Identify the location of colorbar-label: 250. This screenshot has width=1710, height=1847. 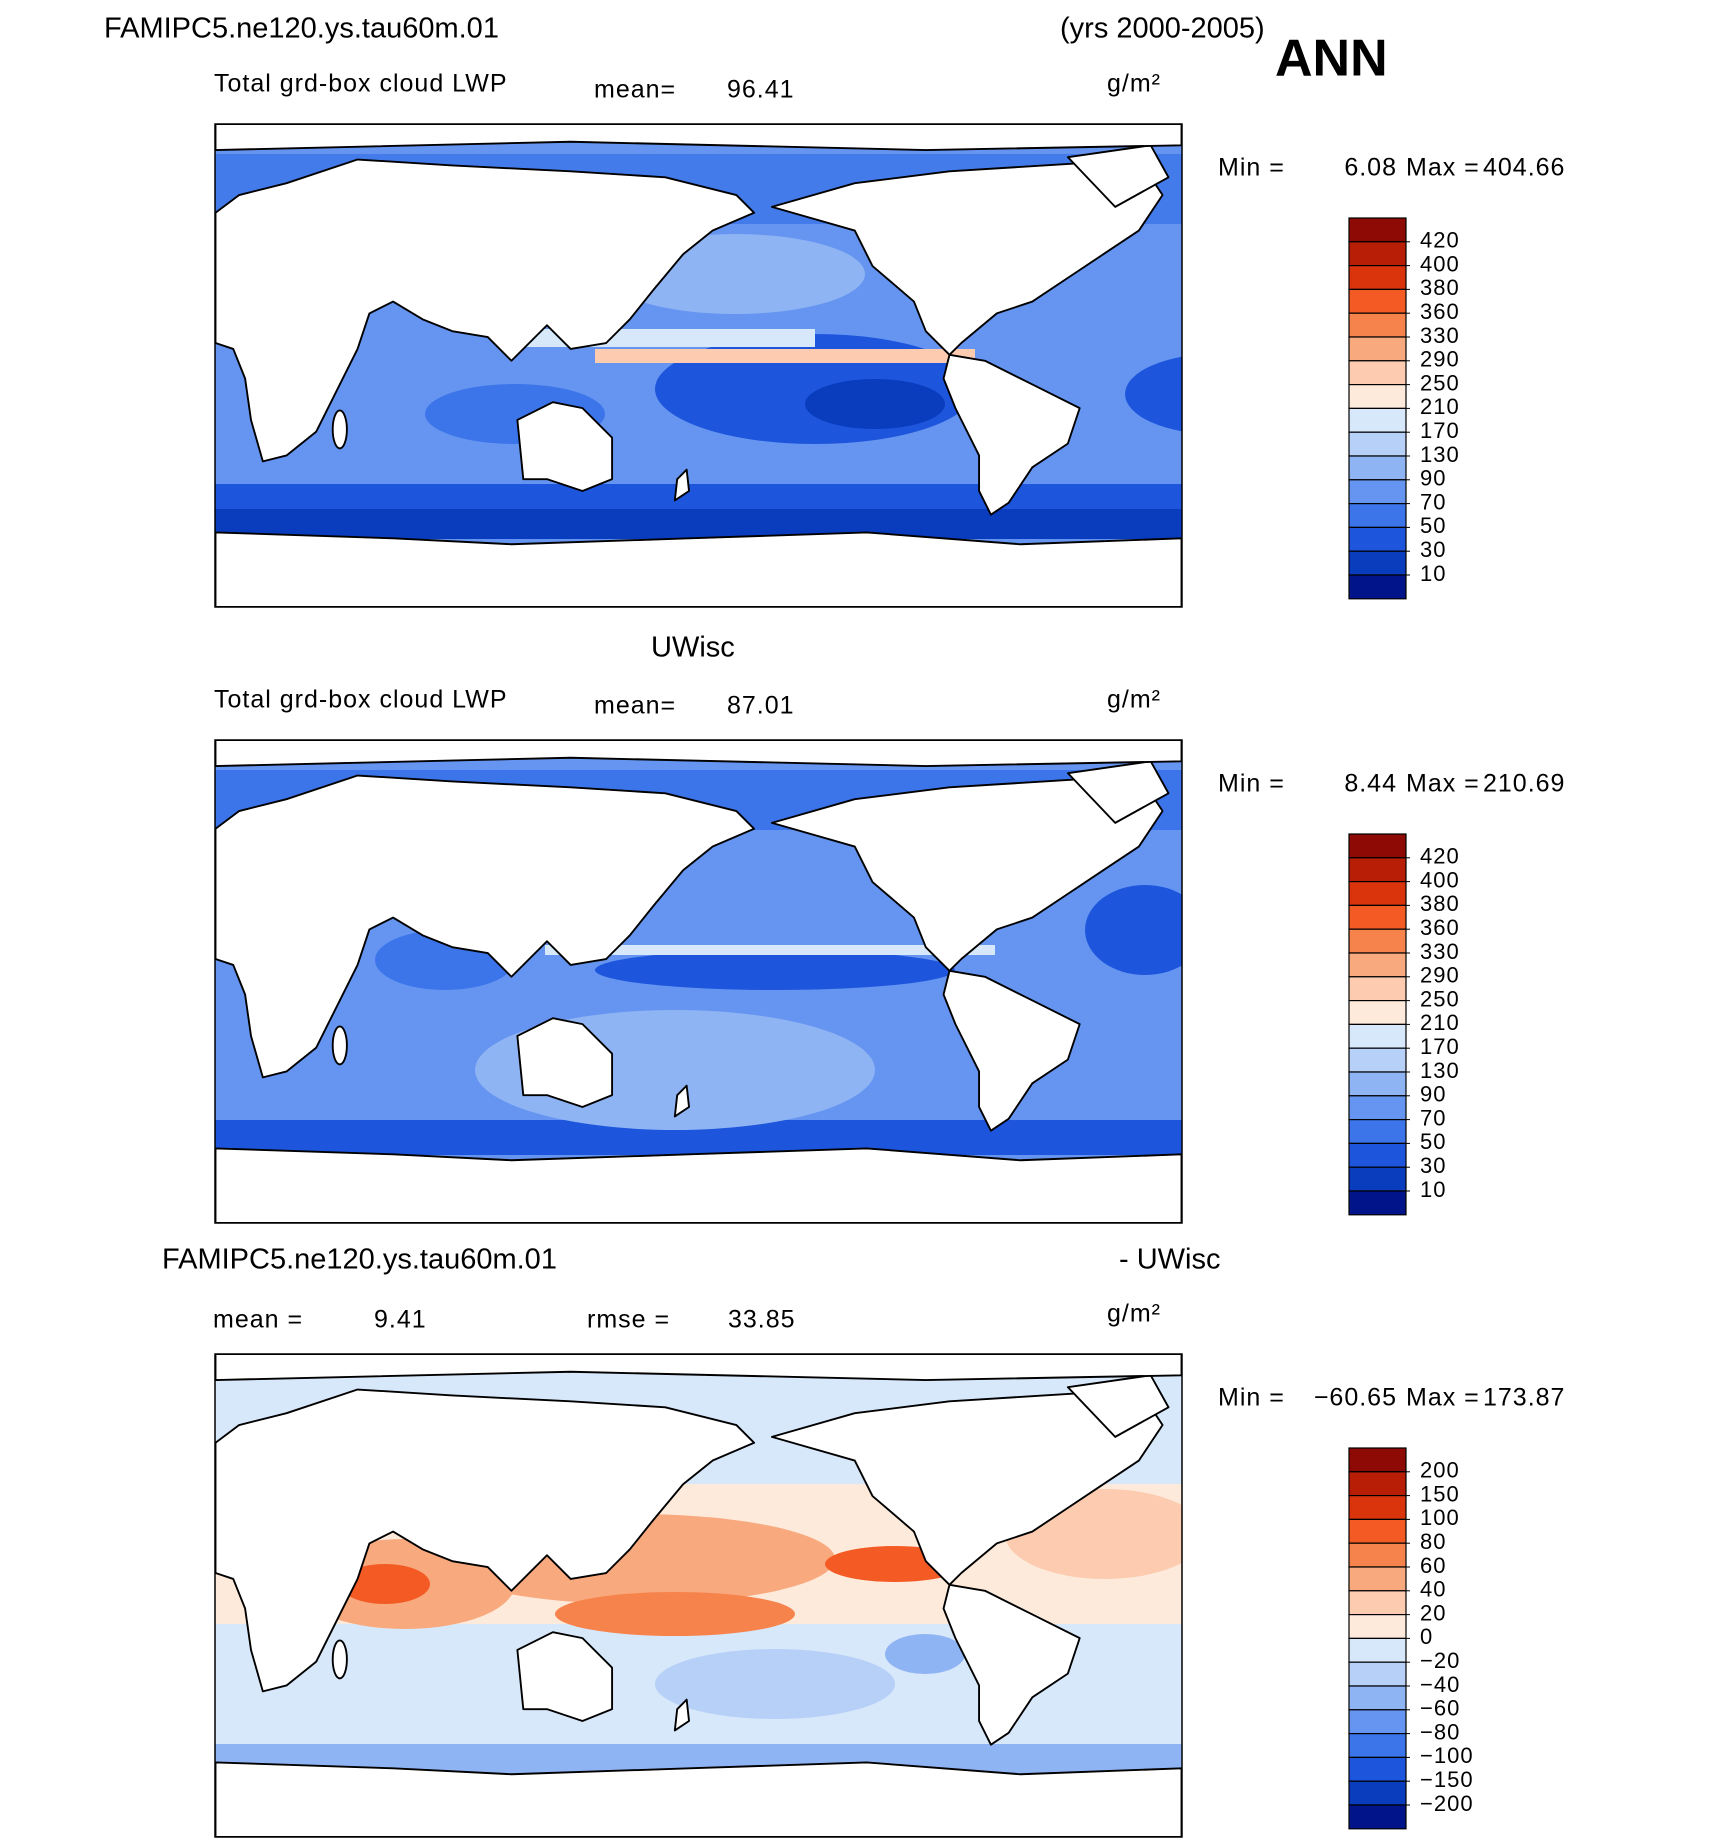
(1440, 998).